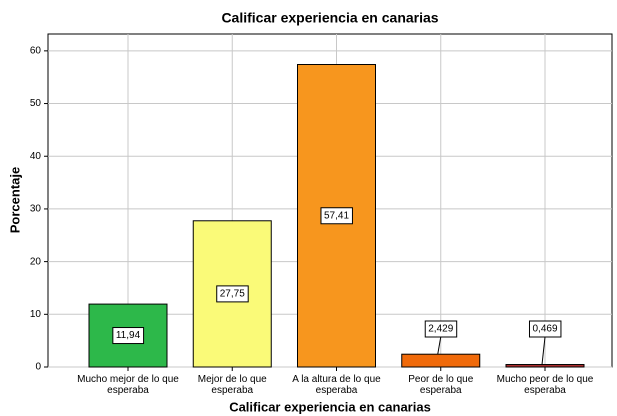  Describe the element at coordinates (14, 200) in the screenshot. I see `y-axis-title: Porcentaje` at that location.